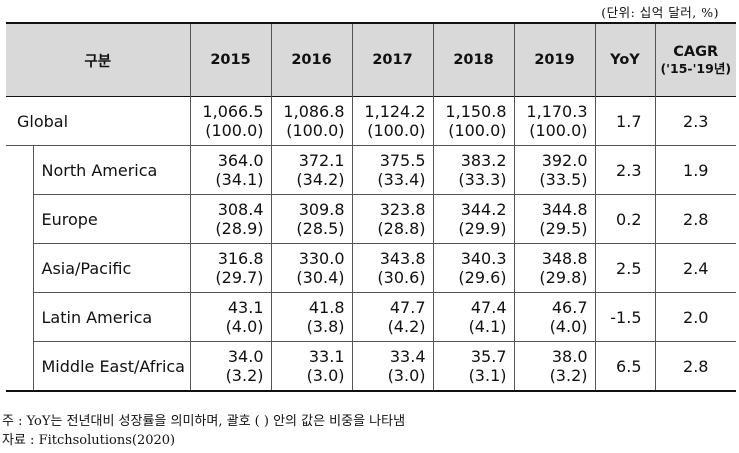 This screenshot has width=739, height=453. Describe the element at coordinates (244, 326) in the screenshot. I see `share: (4.0)` at that location.